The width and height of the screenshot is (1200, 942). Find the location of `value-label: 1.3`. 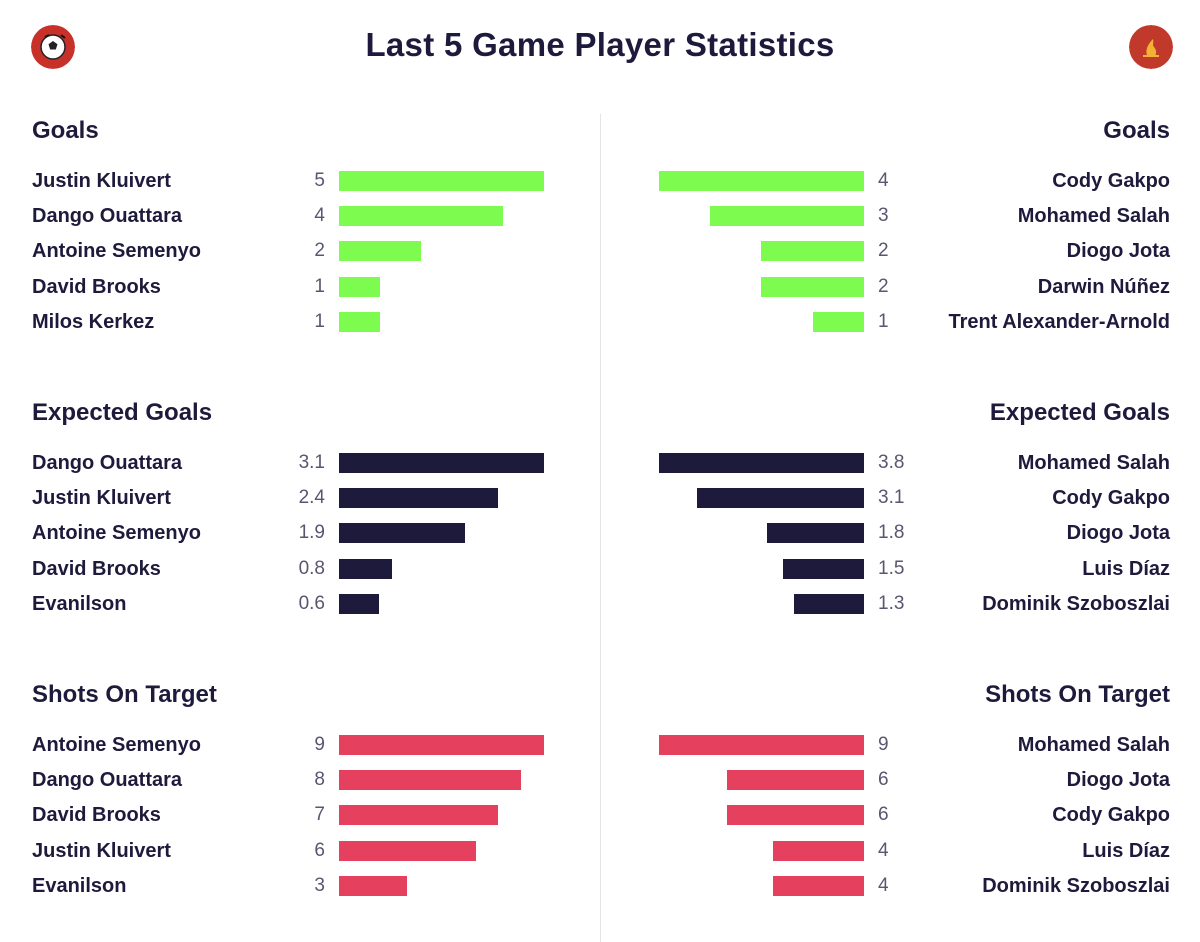

value-label: 1.3 is located at coordinates (891, 603).